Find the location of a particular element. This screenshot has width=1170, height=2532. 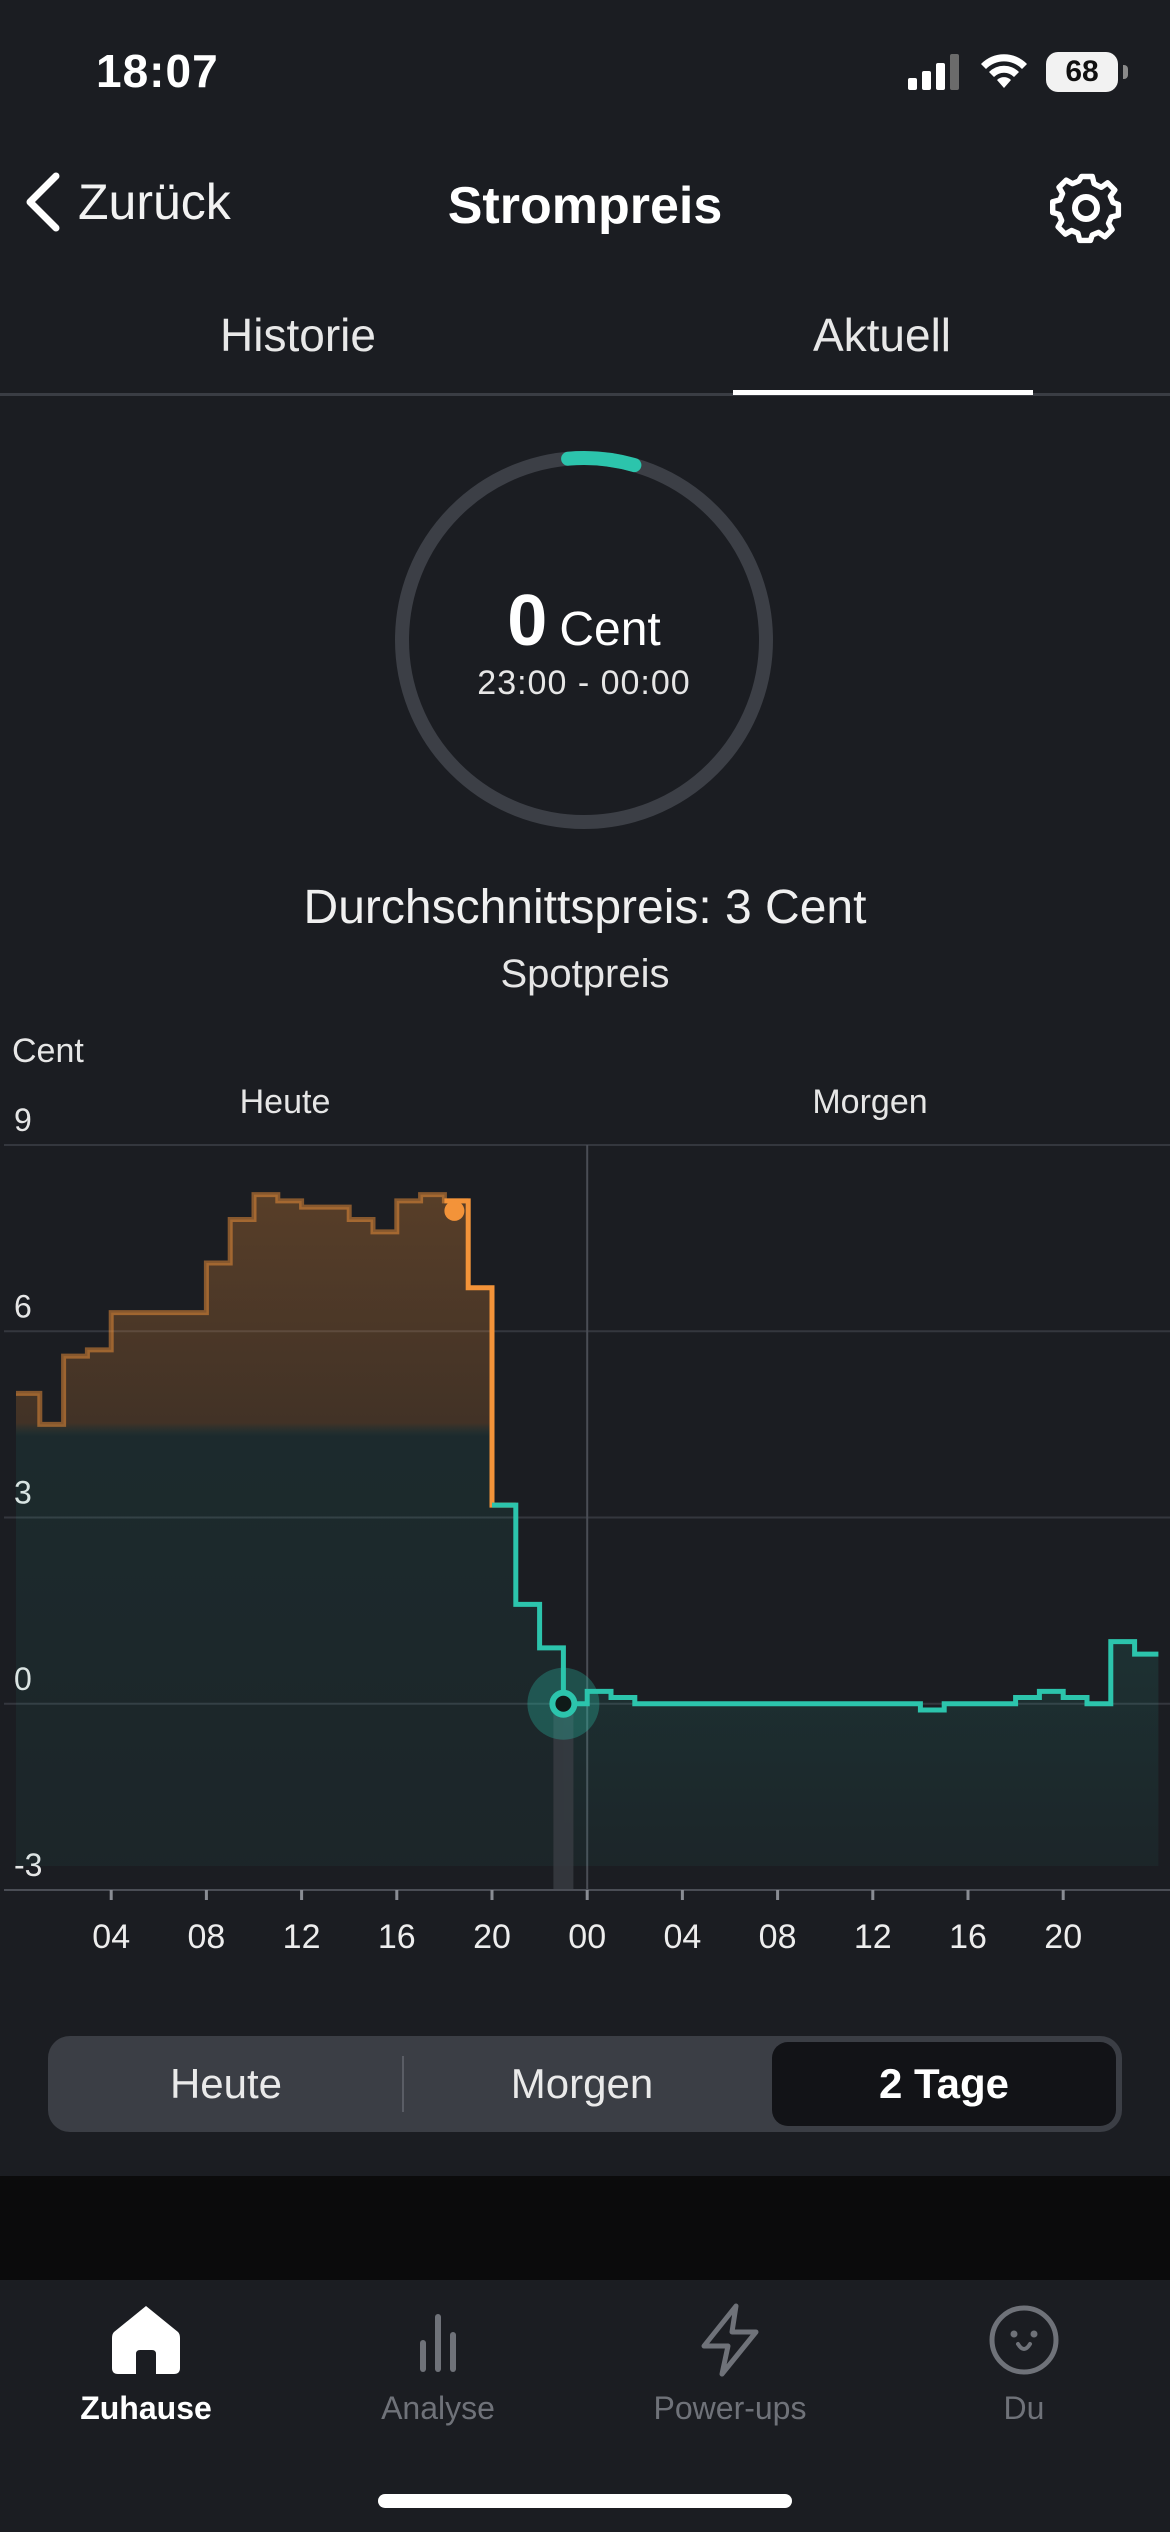

nav-power-ups: Power-ups is located at coordinates (730, 2363).